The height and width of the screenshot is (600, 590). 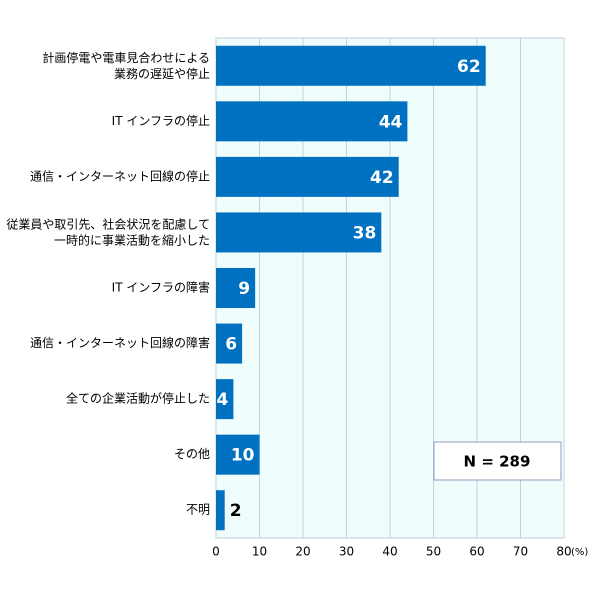 I want to click on x-tick-label: 60, so click(x=476, y=552).